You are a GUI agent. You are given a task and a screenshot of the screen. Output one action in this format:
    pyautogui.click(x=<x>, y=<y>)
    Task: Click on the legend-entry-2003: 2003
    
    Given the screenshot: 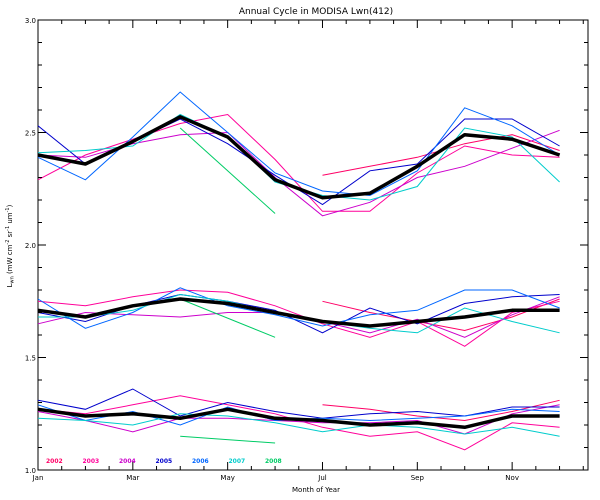 What is the action you would take?
    pyautogui.click(x=91, y=461)
    